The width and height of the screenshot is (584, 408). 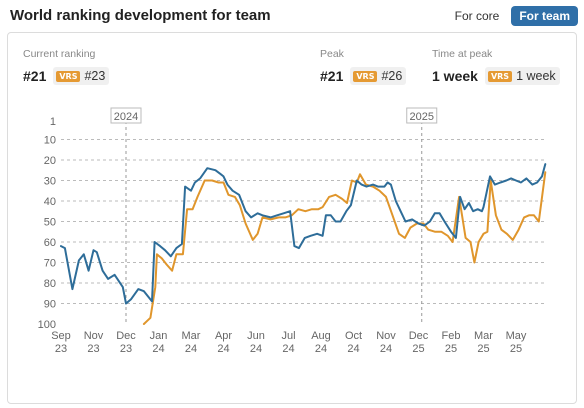 I want to click on time-at-peak-stat: Time at peak 1 week VRS 1 week, so click(x=496, y=66).